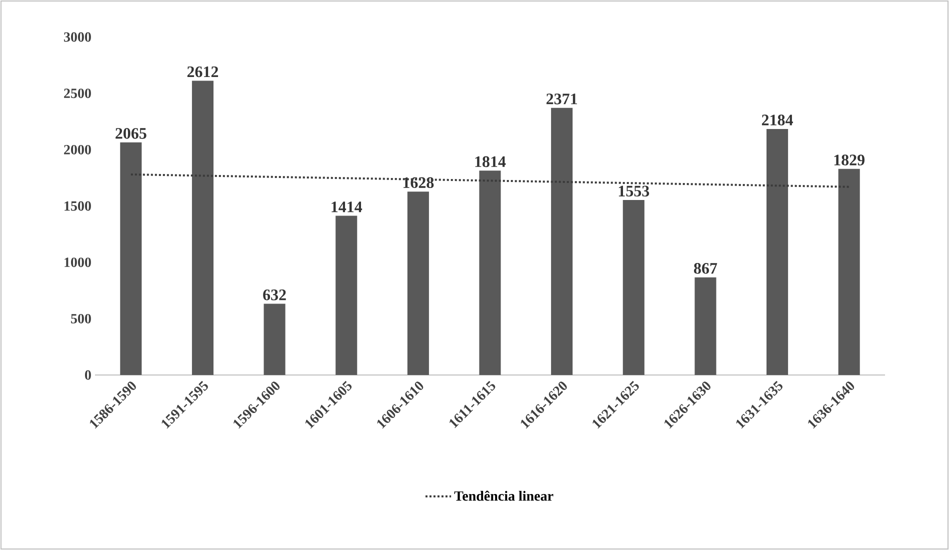 The height and width of the screenshot is (550, 949). I want to click on data-label: 2184, so click(777, 120).